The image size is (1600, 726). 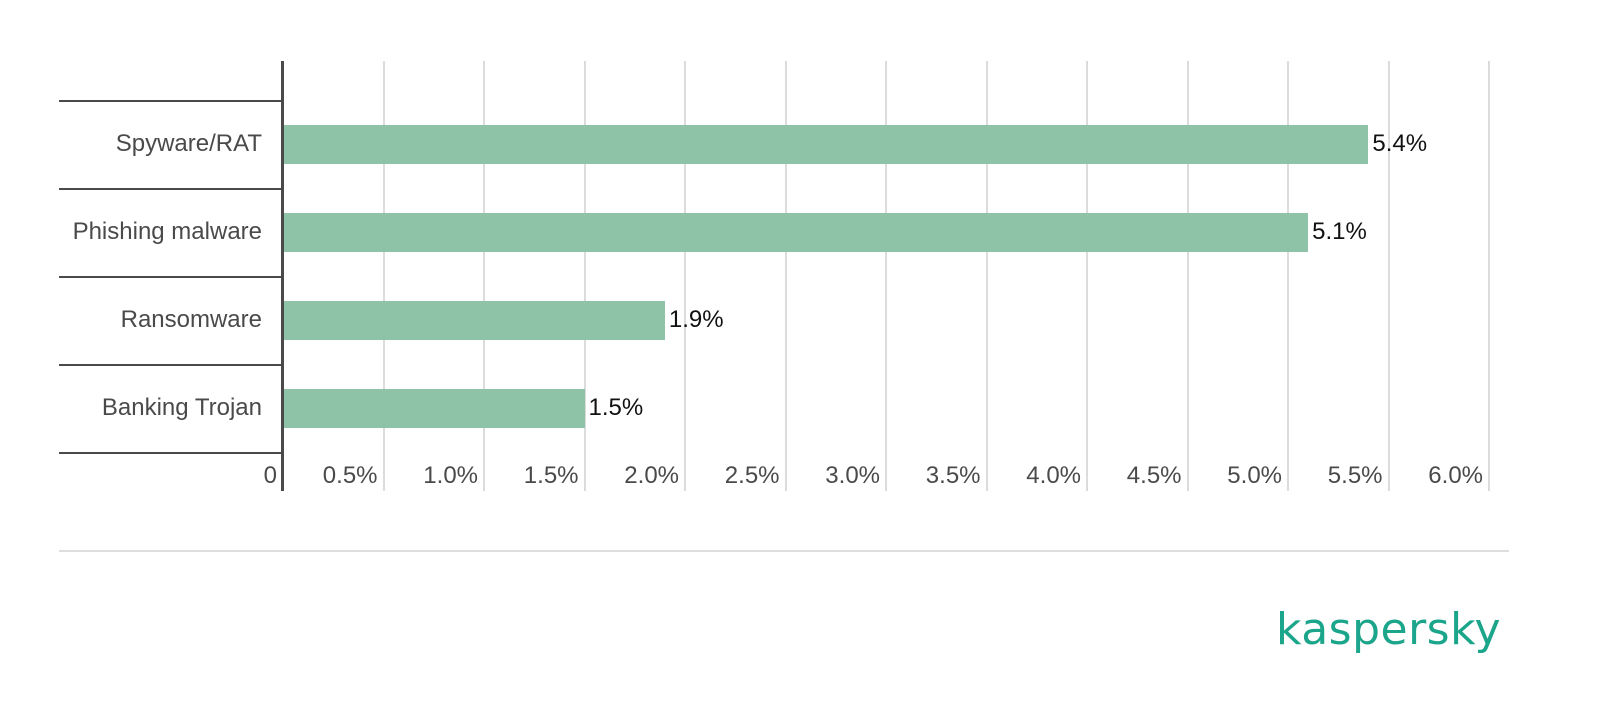 I want to click on x-tick-label: 5.0%, so click(x=1254, y=475).